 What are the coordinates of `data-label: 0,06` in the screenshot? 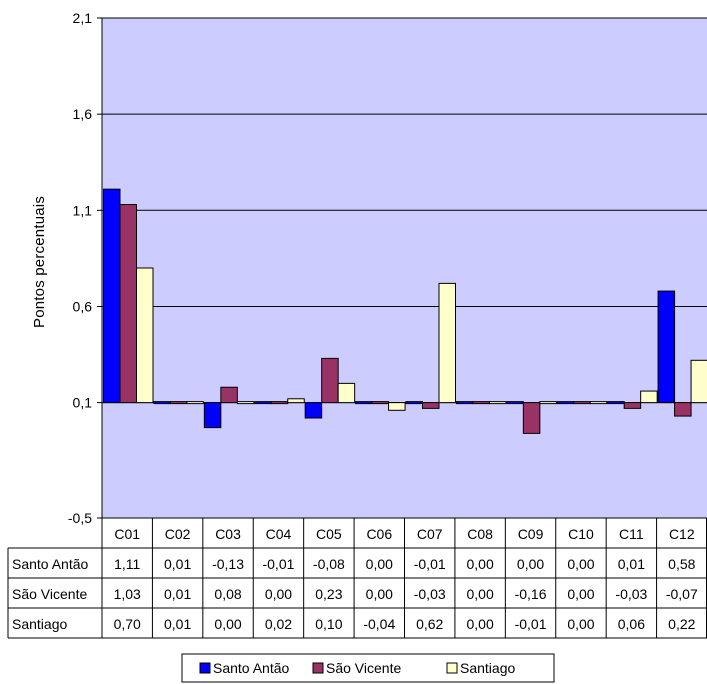 It's located at (631, 624).